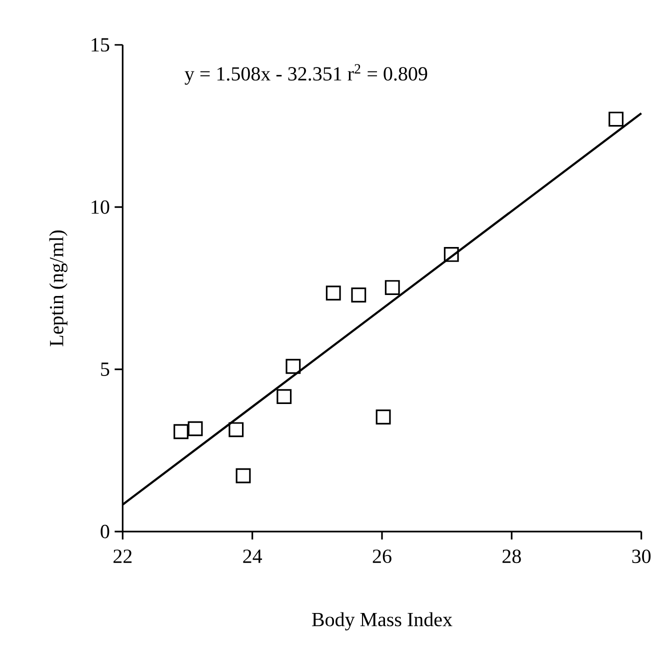  Describe the element at coordinates (382, 621) in the screenshot. I see `x-axis-title: Body Mass Index` at that location.